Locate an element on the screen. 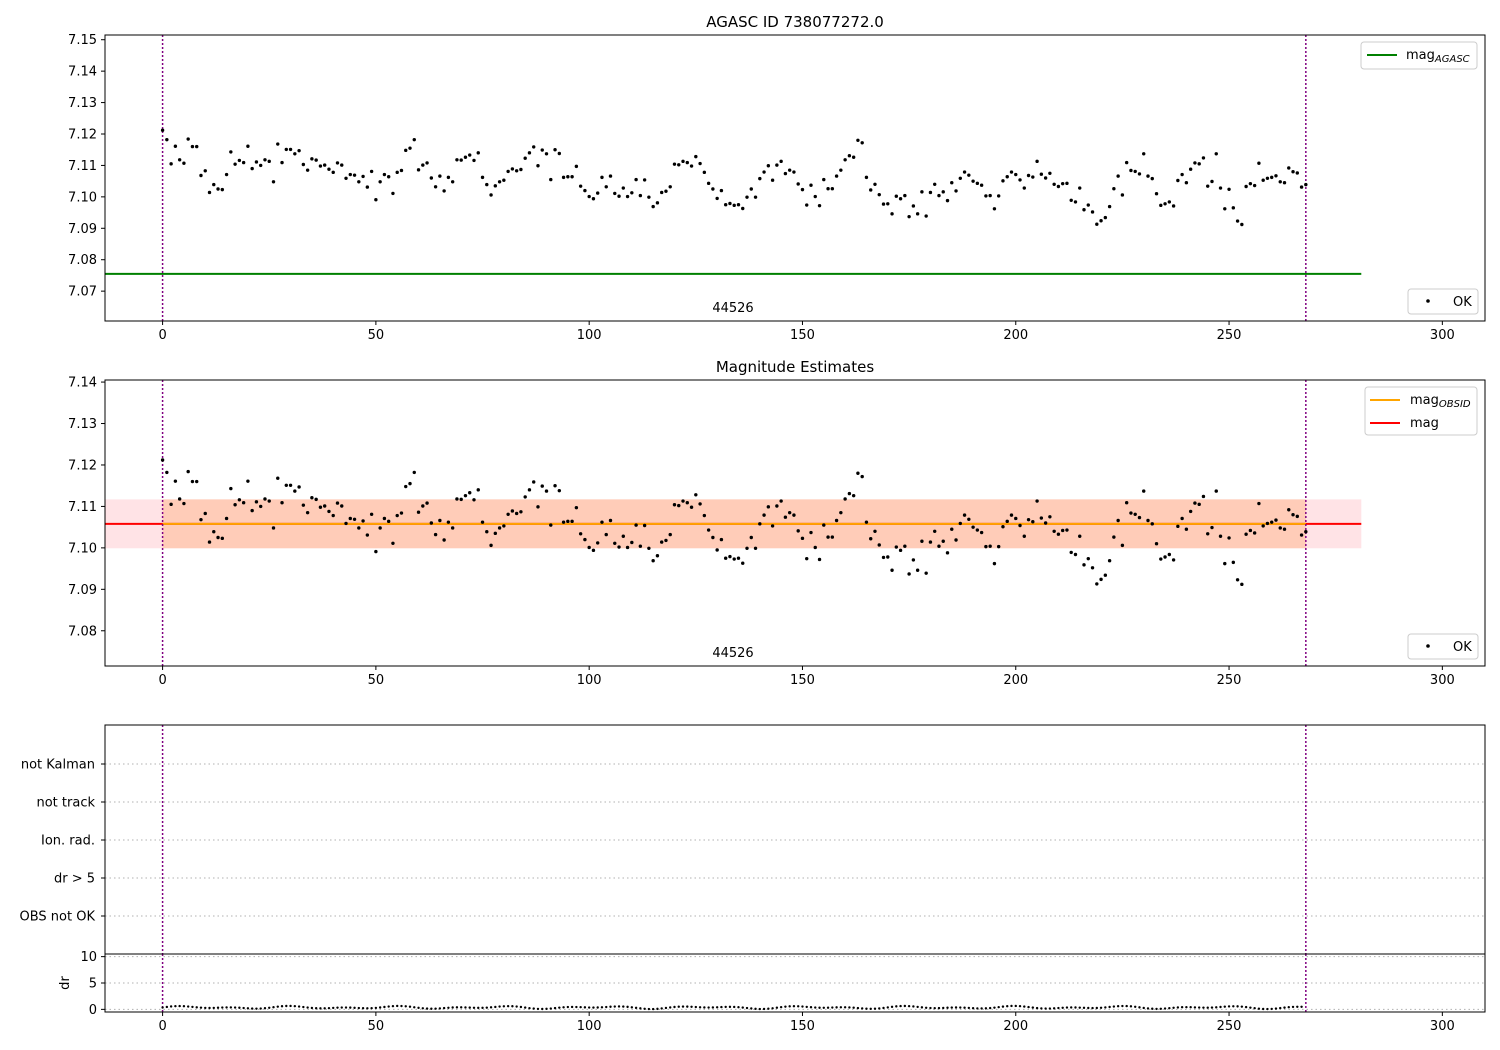 This screenshot has height=1050, width=1500. x-tick-label: 300 is located at coordinates (1442, 335).